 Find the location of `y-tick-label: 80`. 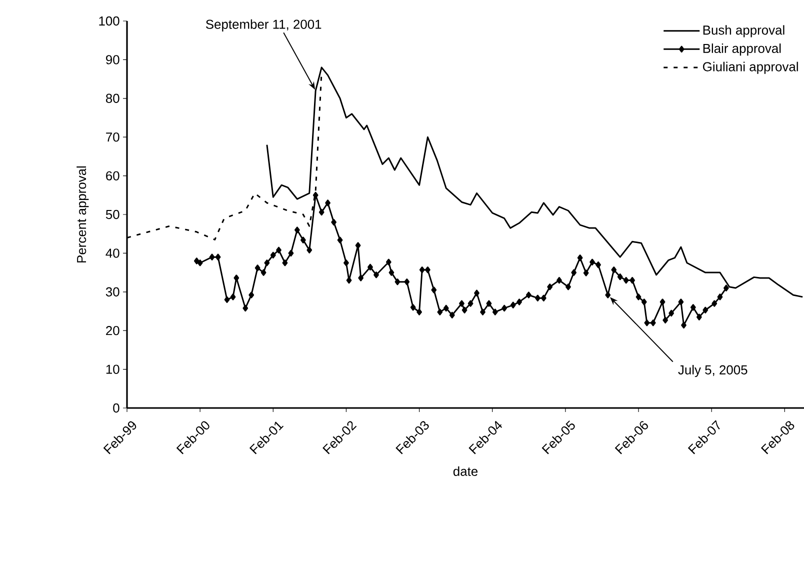

y-tick-label: 80 is located at coordinates (113, 98).